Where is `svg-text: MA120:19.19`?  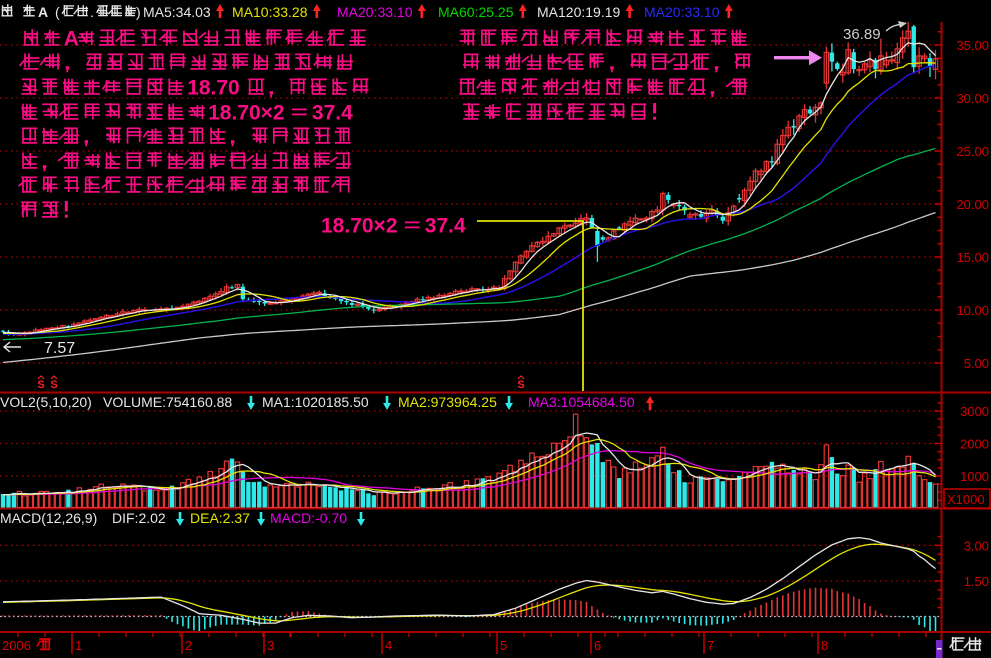 svg-text: MA120:19.19 is located at coordinates (578, 12).